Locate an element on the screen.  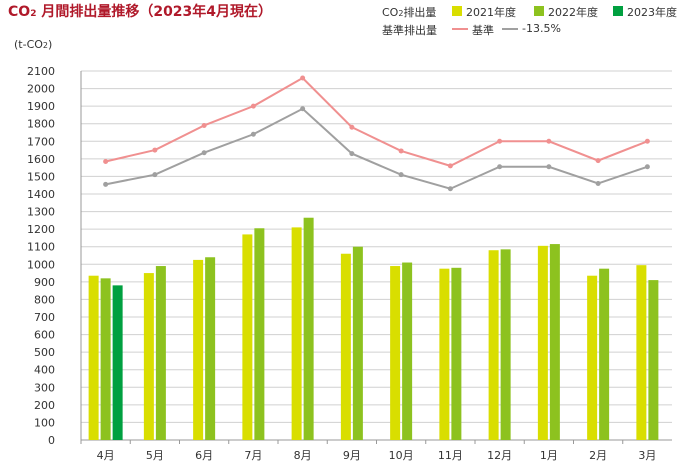
chart-title: CO2 月間排出量推移（2023年4月現在） is located at coordinates (140, 12).